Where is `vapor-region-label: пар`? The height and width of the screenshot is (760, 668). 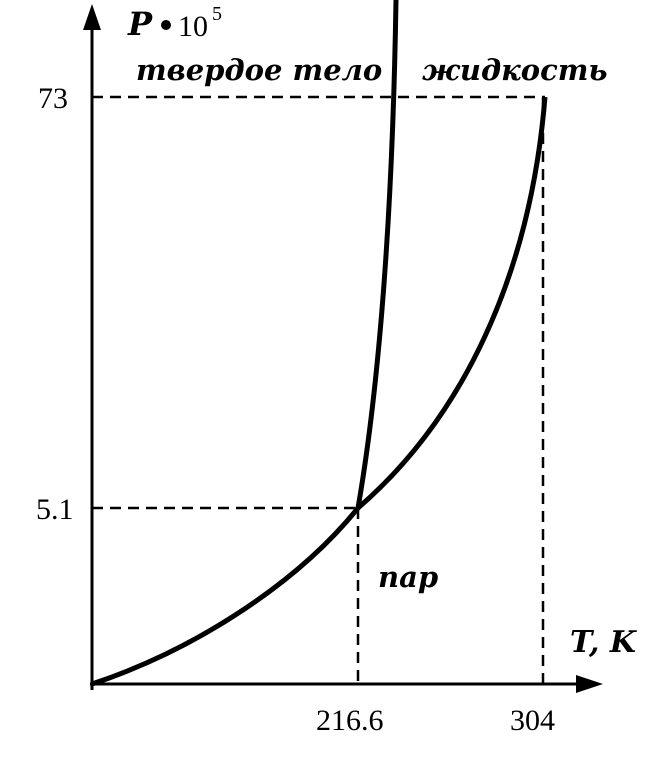 vapor-region-label: пар is located at coordinates (408, 577).